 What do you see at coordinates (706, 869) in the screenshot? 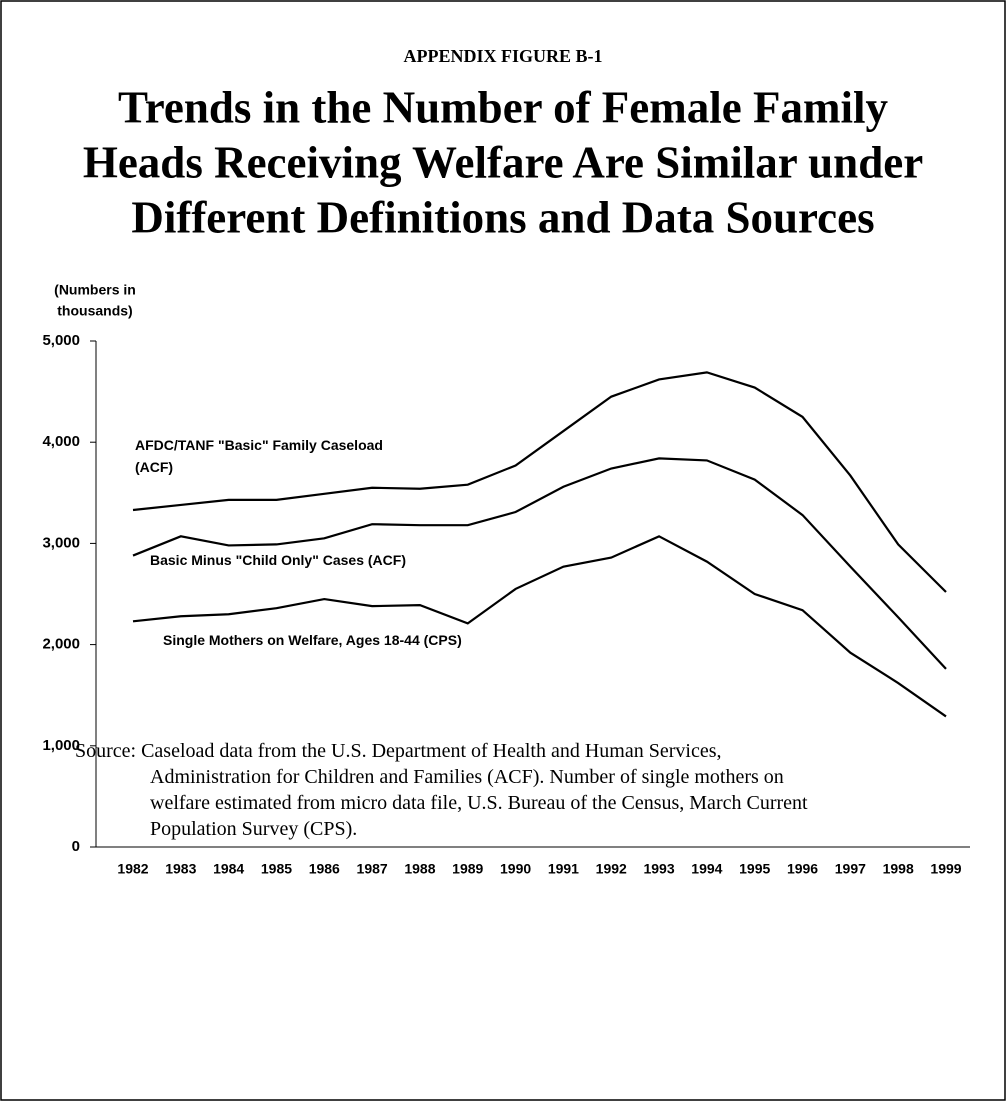
I see `x-tick-label: 1994` at bounding box center [706, 869].